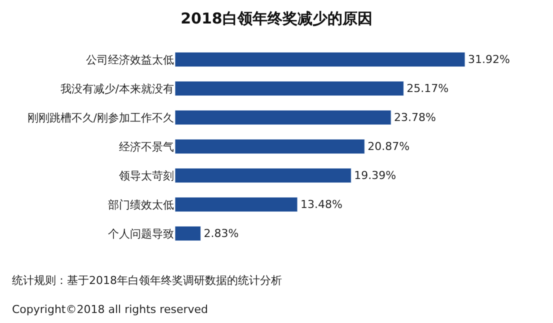 Image resolution: width=553 pixels, height=323 pixels. I want to click on text: 统计规则：基于2018年白领年终奖调研数据的统计分析, so click(147, 280).